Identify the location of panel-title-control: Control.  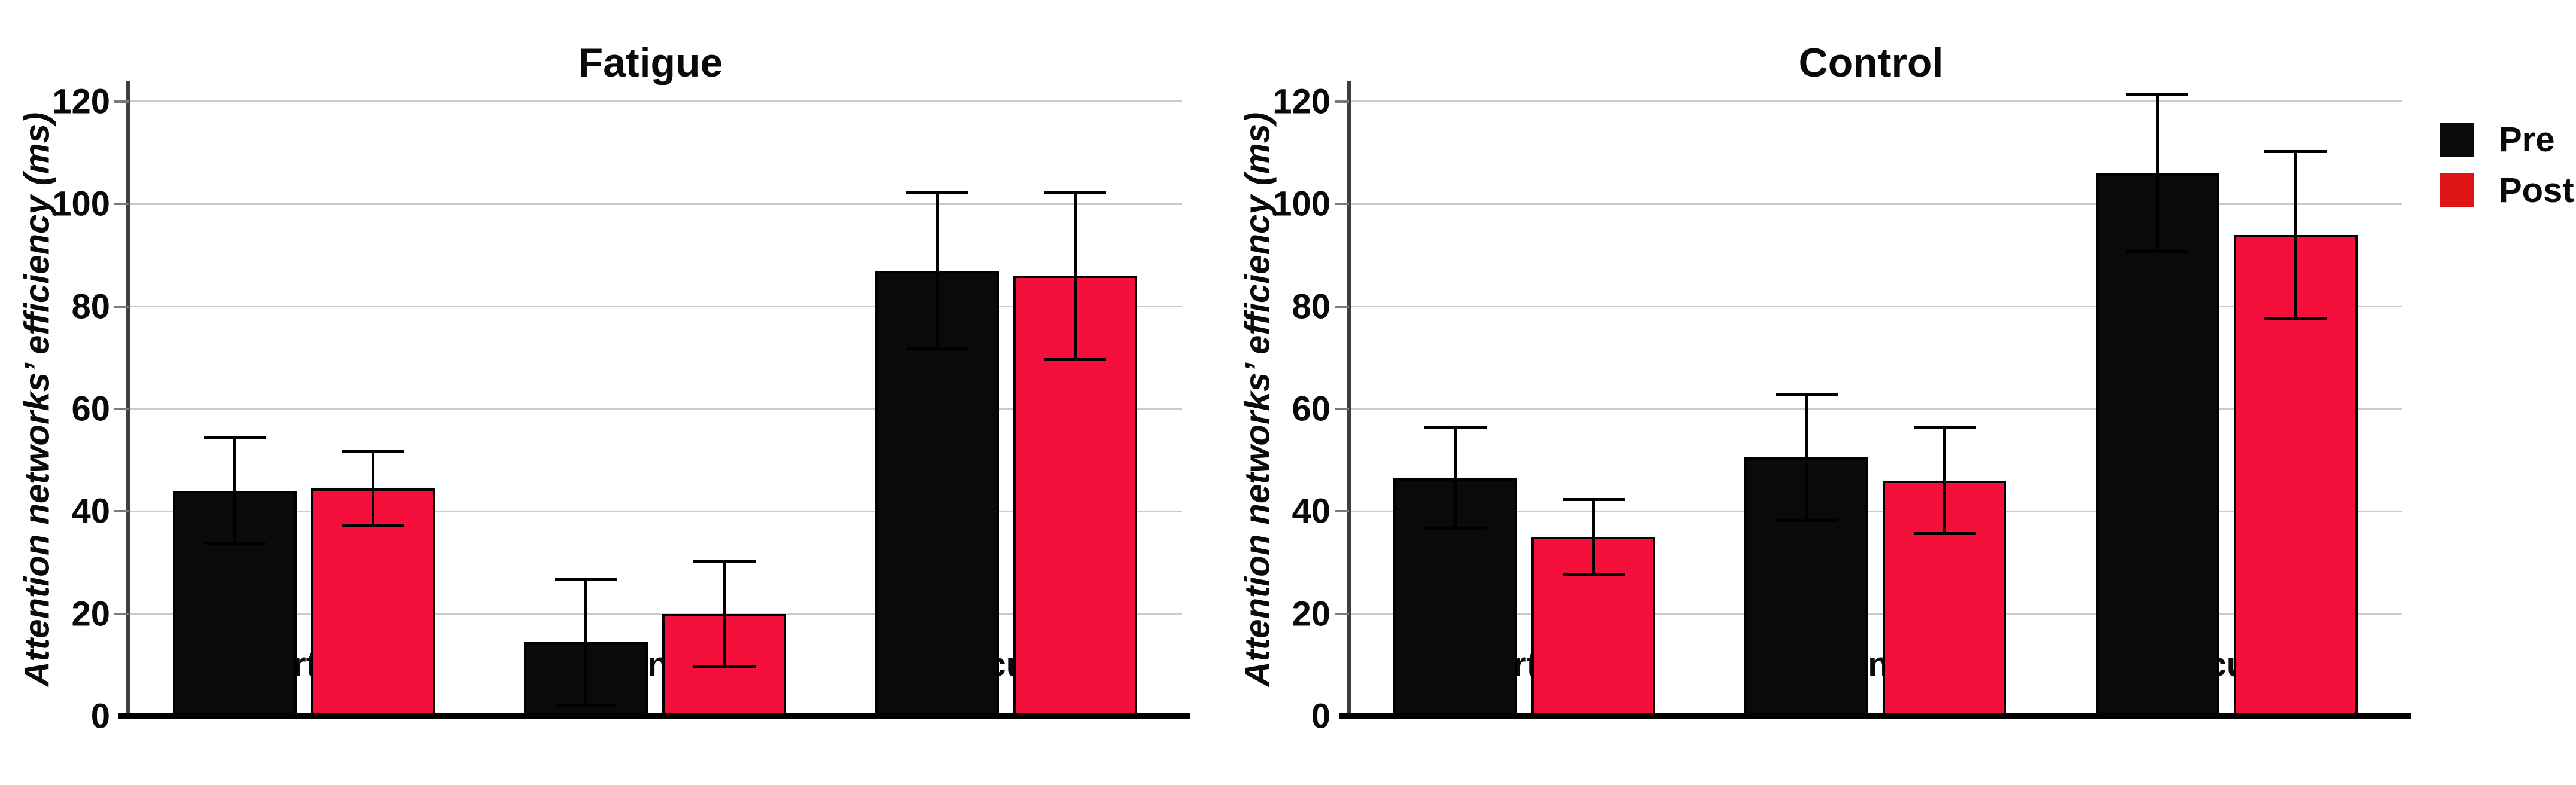
(1871, 63).